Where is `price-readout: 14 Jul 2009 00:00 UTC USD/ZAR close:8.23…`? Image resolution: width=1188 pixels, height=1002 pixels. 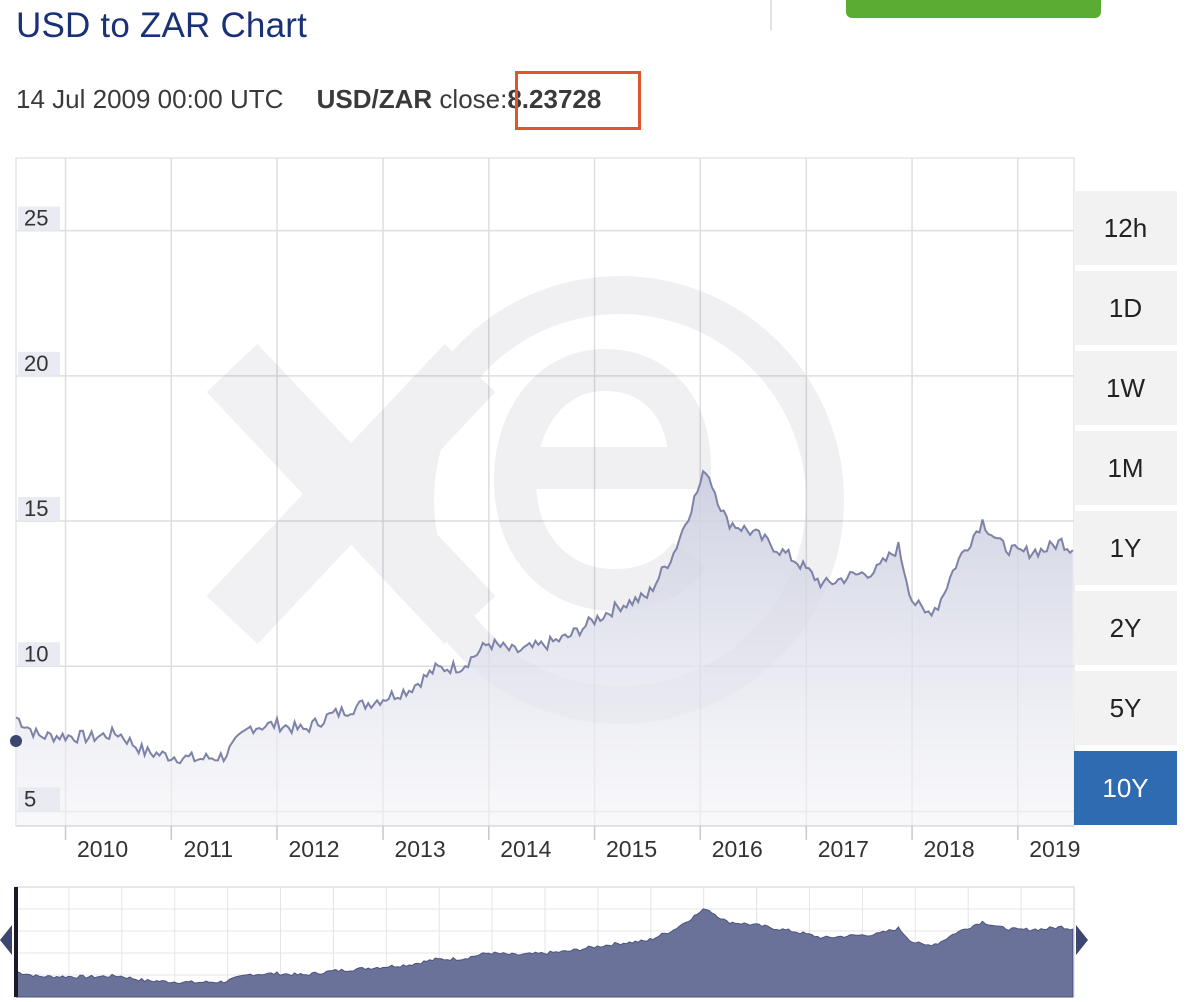
price-readout: 14 Jul 2009 00:00 UTC USD/ZAR close:8.23… is located at coordinates (308, 99).